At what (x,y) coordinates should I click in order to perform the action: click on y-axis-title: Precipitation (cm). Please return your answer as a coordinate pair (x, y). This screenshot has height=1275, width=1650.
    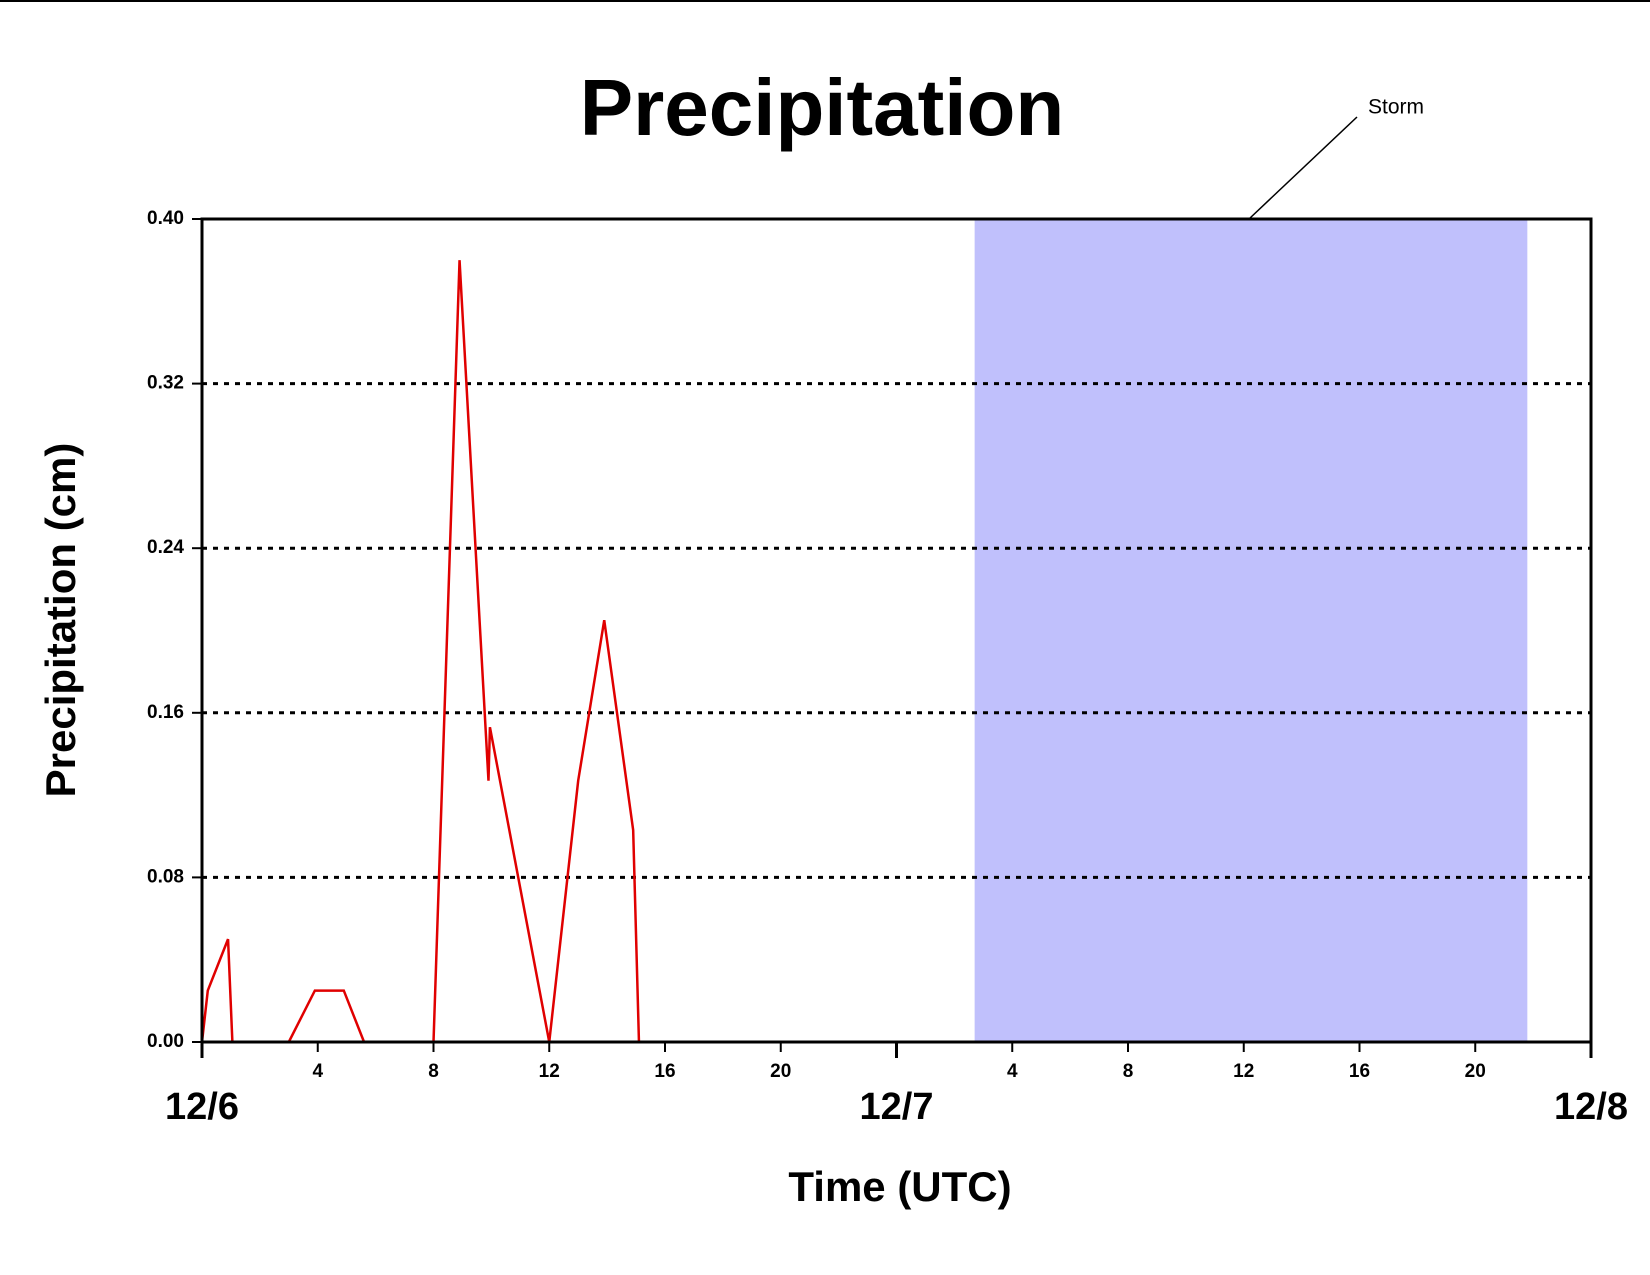
    Looking at the image, I should click on (60, 620).